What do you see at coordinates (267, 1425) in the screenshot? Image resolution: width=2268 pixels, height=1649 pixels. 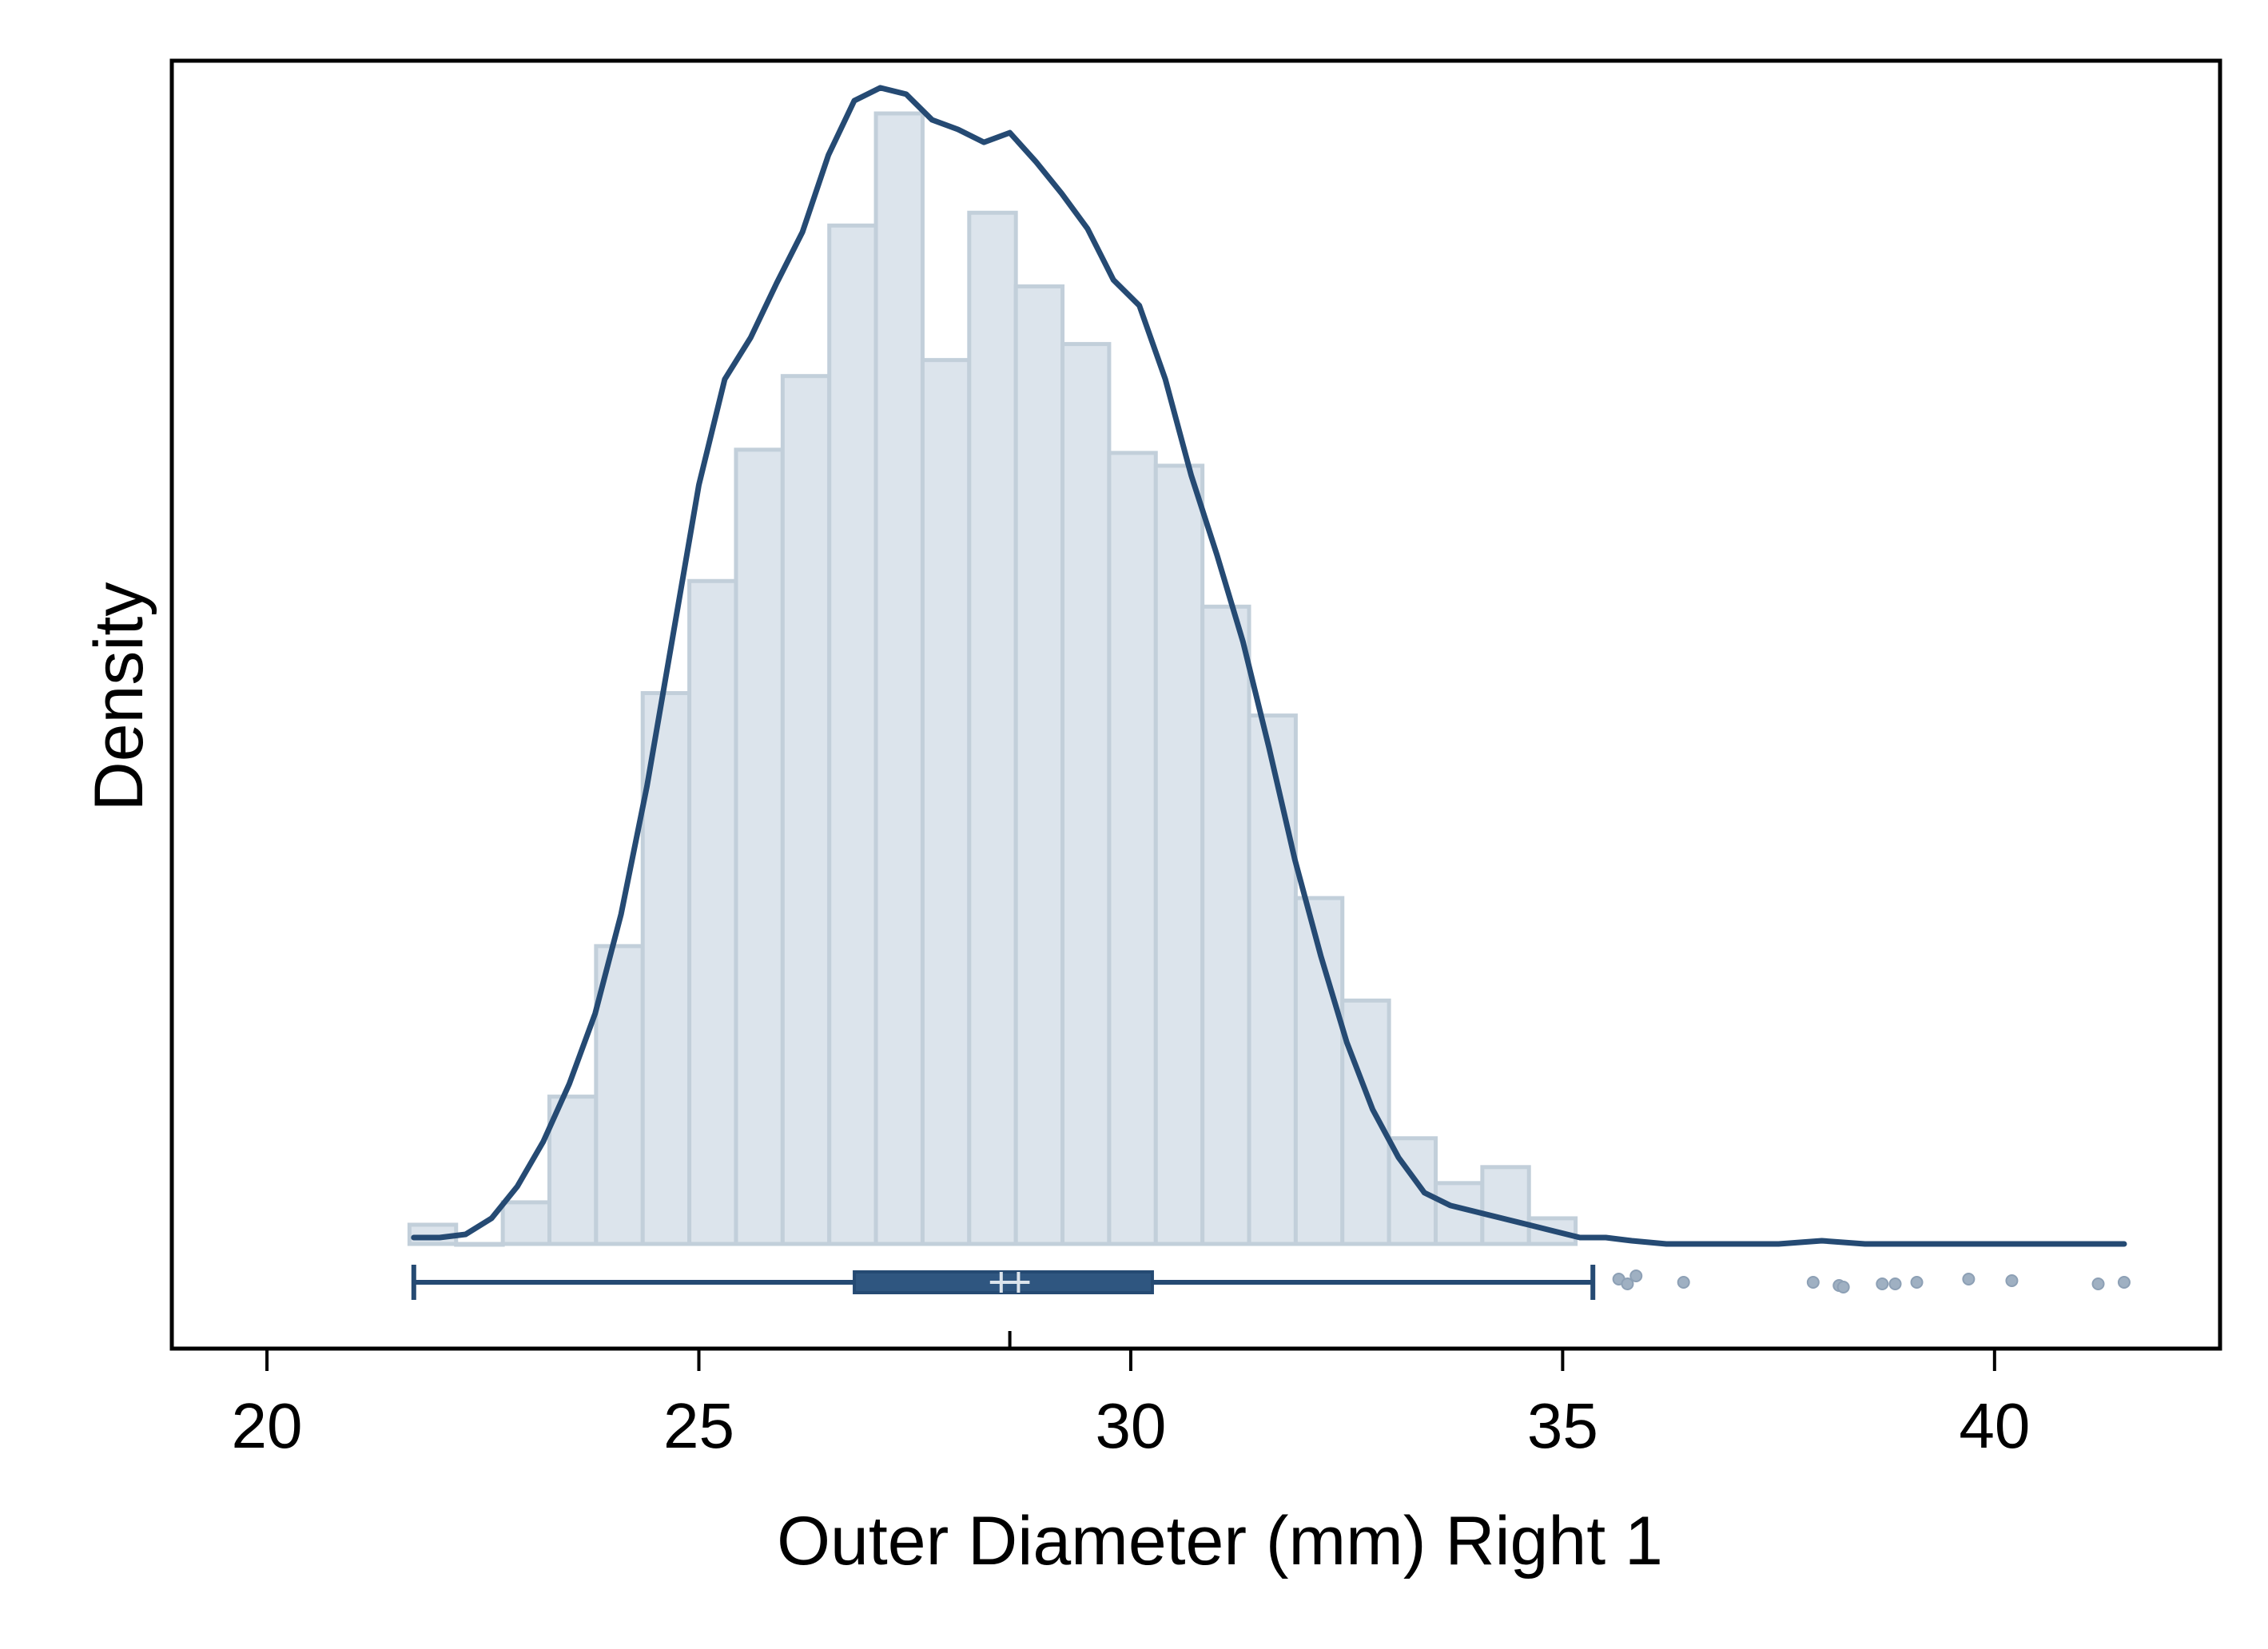 I see `x-tick-label: 20` at bounding box center [267, 1425].